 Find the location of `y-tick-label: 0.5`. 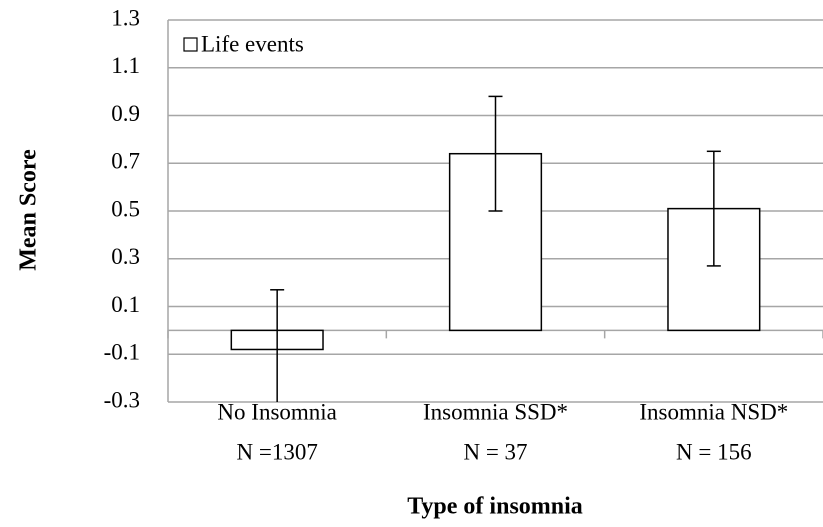

y-tick-label: 0.5 is located at coordinates (125, 208).